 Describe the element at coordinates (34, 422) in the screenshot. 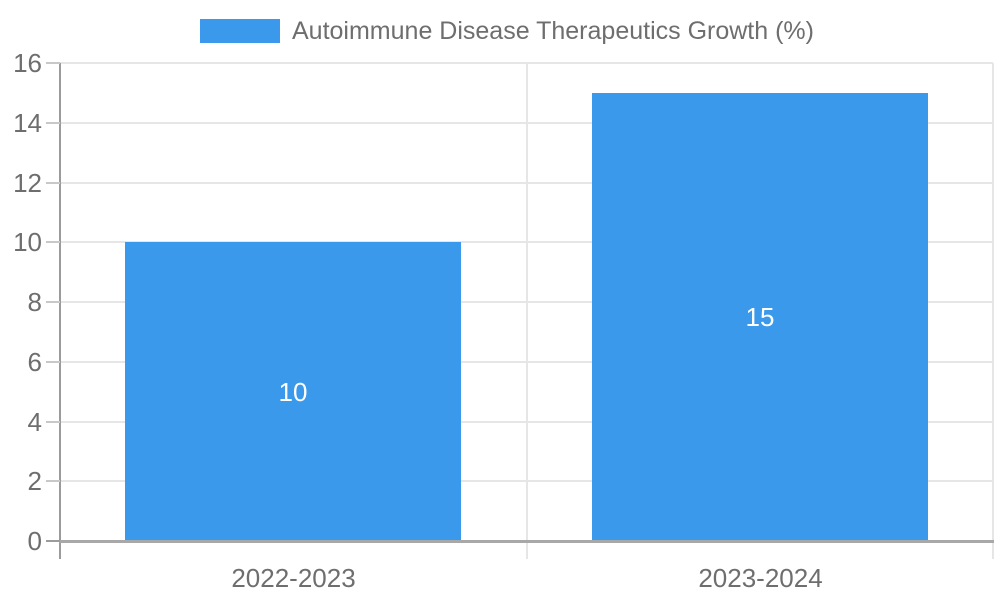

I see `y-tick-label: 4` at that location.